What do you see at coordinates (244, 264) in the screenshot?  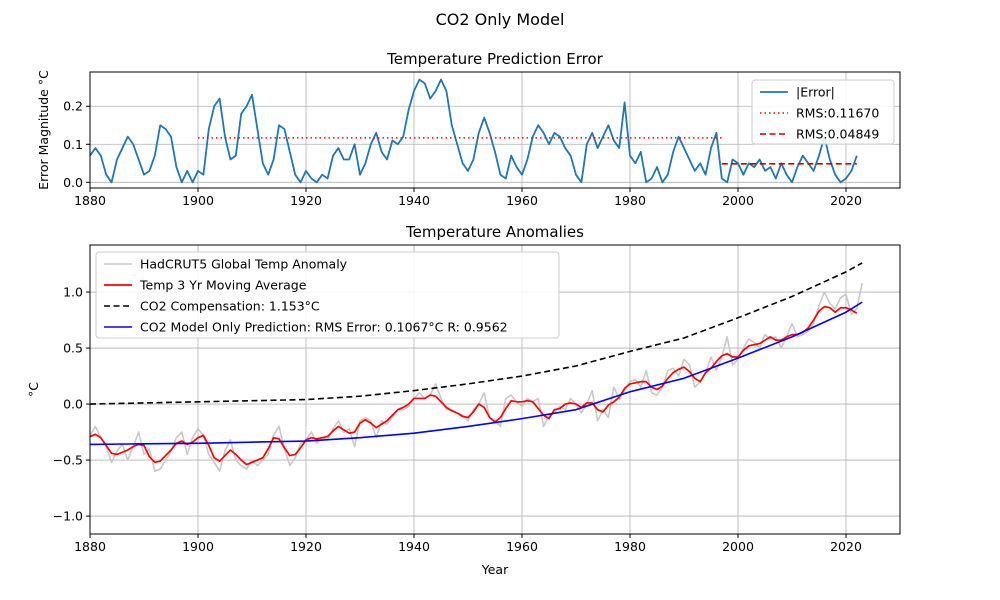 I see `legend-label-0: HadCRUT5 Global Temp Anomaly` at bounding box center [244, 264].